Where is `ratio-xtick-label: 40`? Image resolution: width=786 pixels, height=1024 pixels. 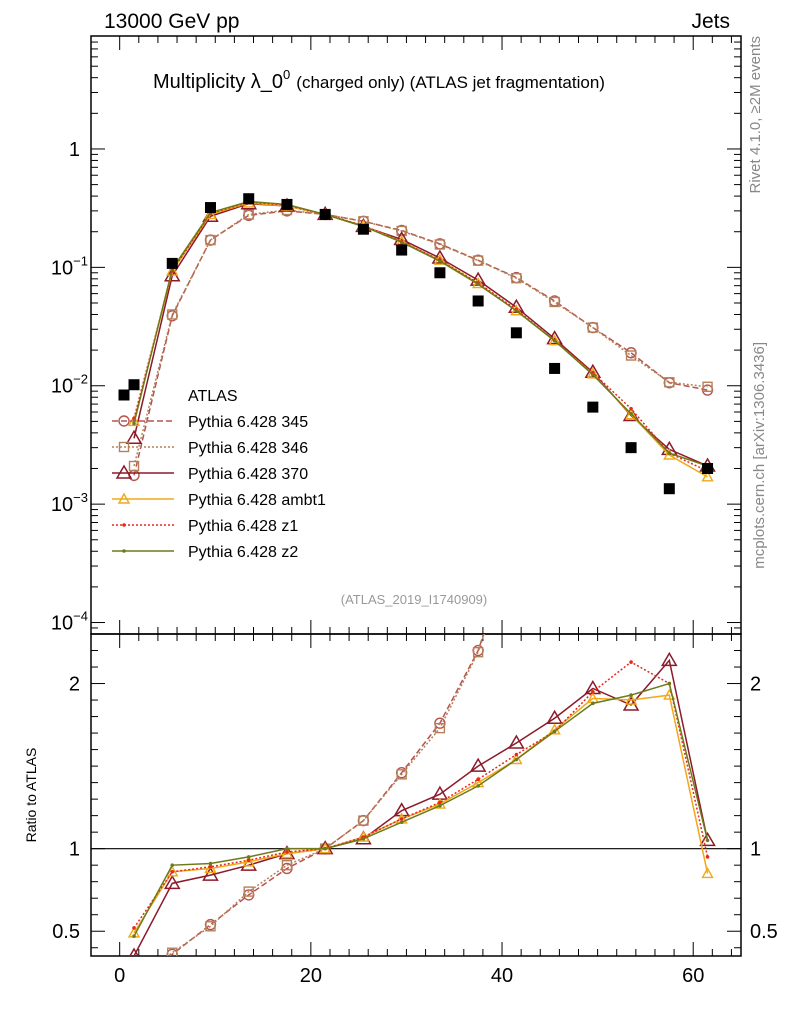
ratio-xtick-label: 40 is located at coordinates (502, 976).